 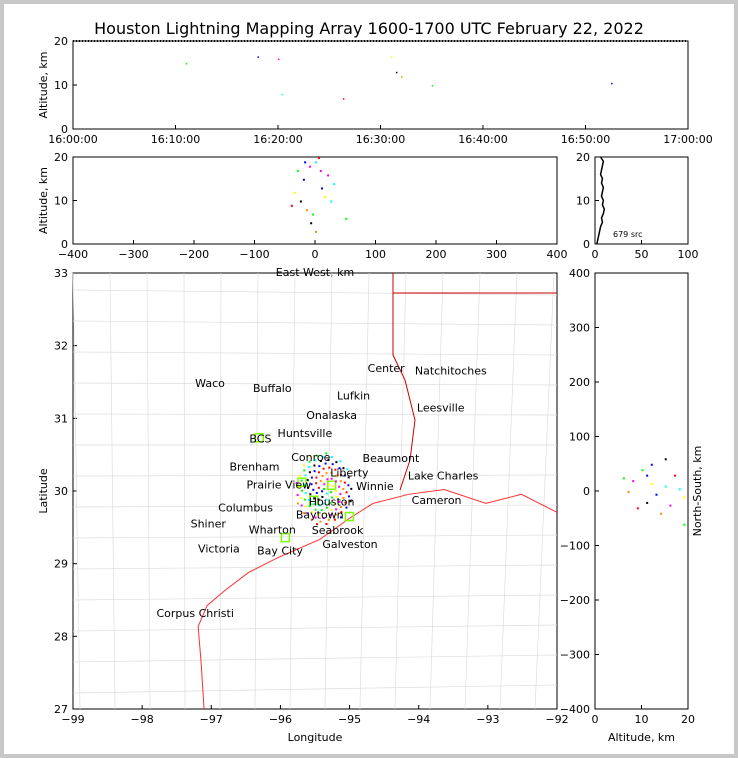 What do you see at coordinates (72, 719) in the screenshot?
I see `map-panel-x-tick-label: −99` at bounding box center [72, 719].